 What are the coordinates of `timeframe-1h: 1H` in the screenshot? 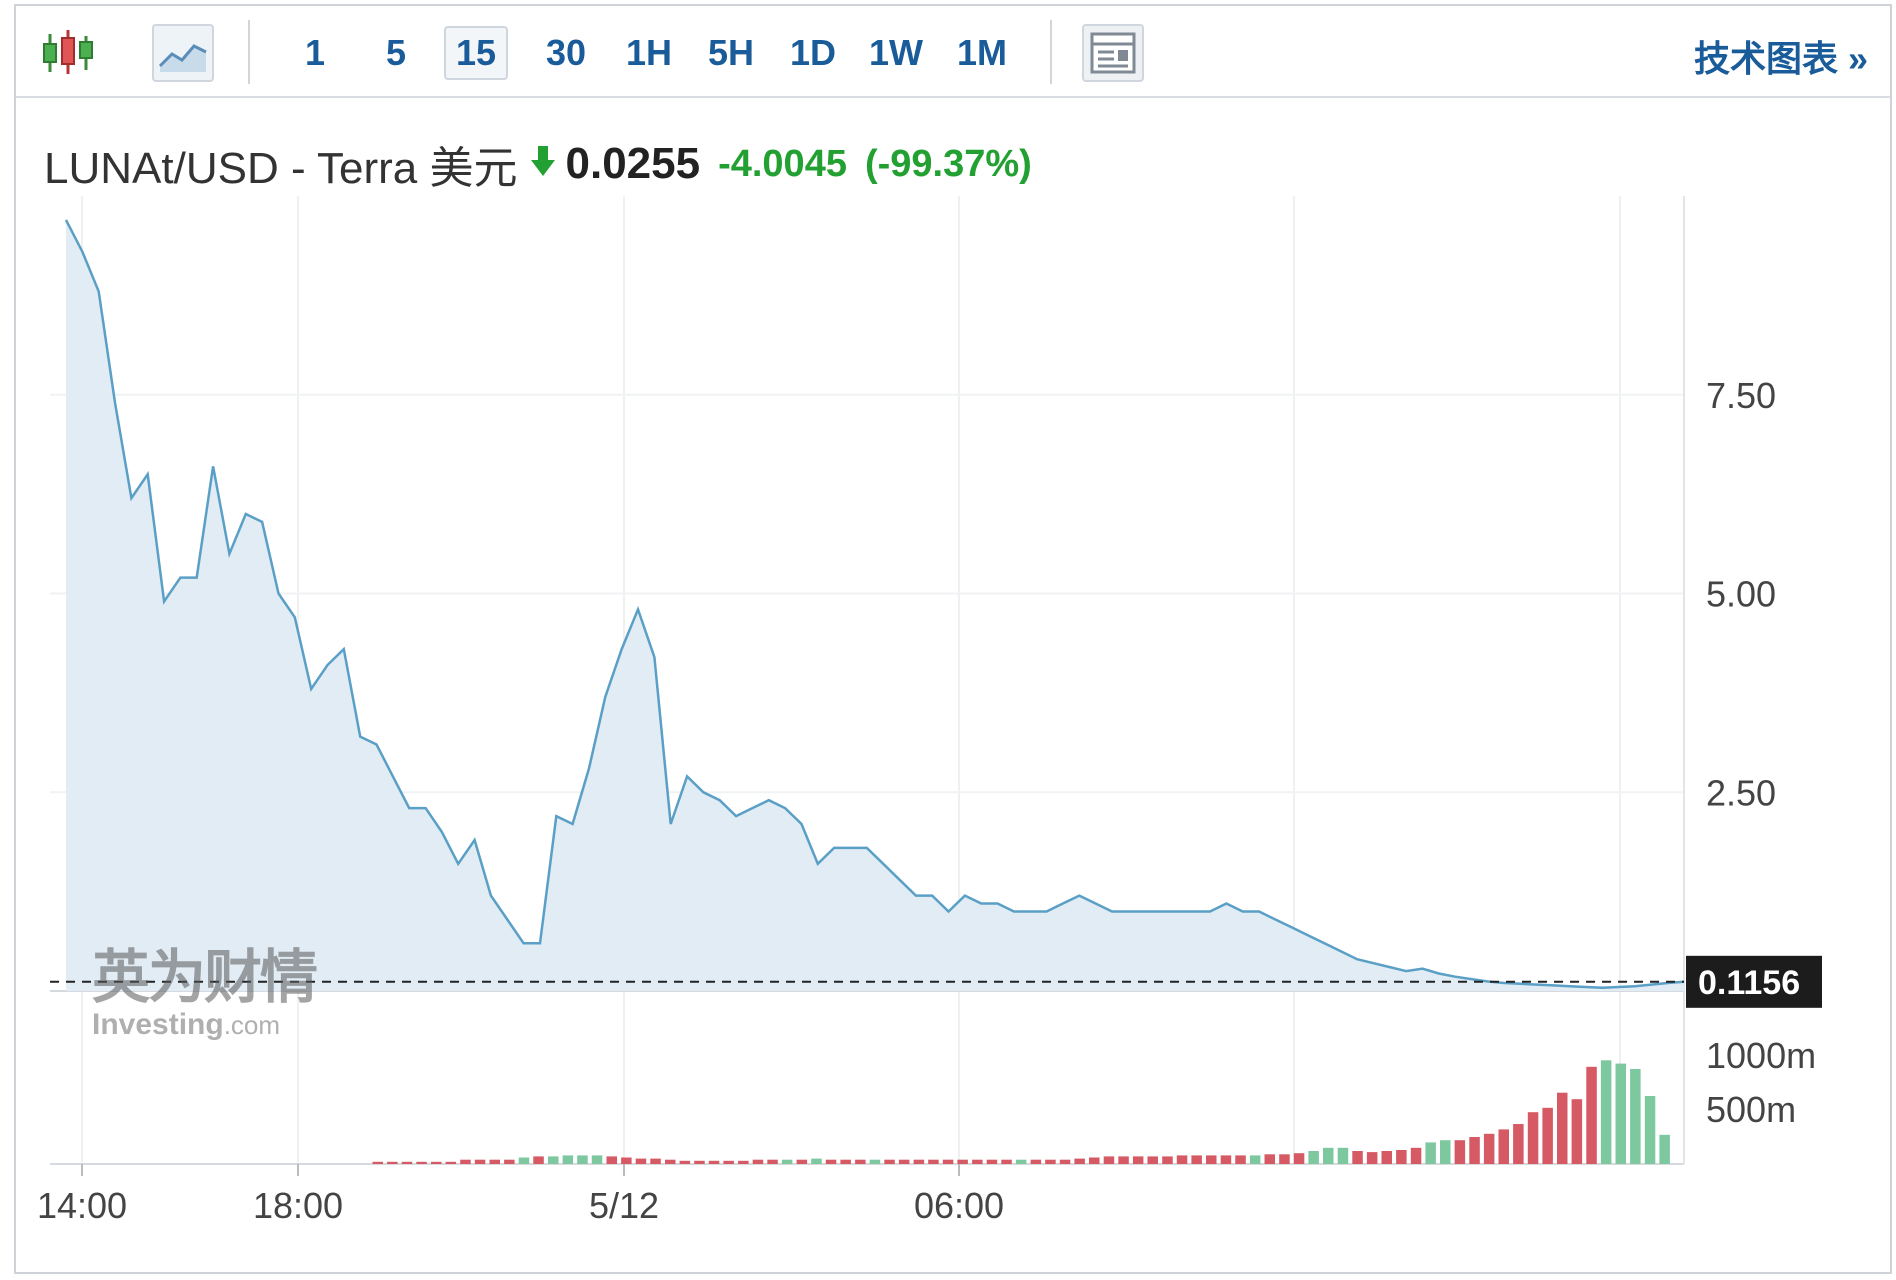 It's located at (649, 52).